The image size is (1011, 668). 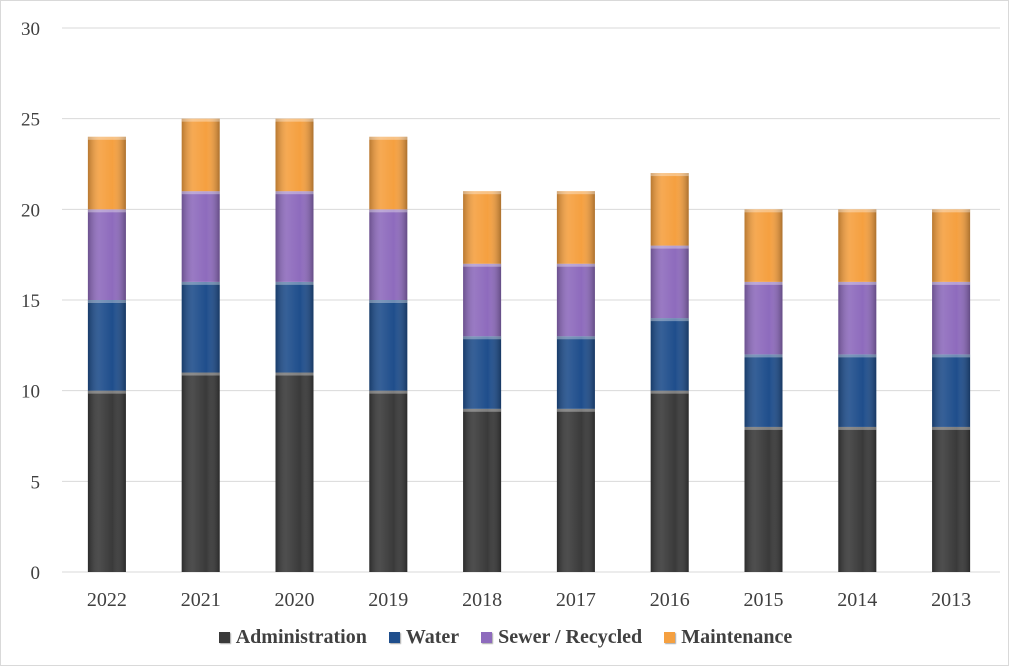 I want to click on legend-item: Sewer / Recycled, so click(x=561, y=637).